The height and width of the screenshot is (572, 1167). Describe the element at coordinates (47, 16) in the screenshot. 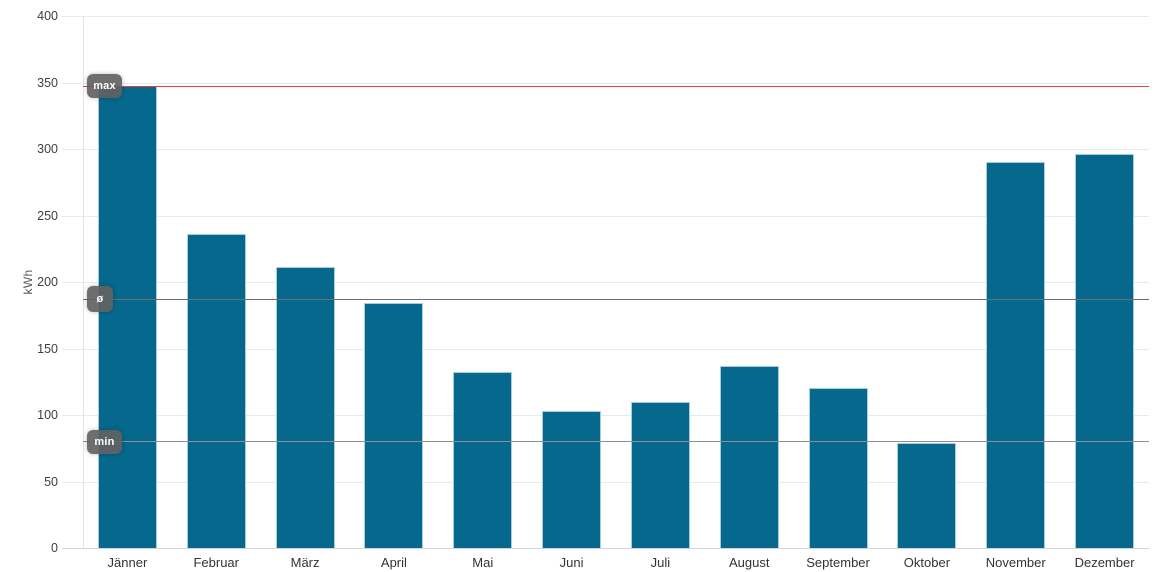

I see `y-tick-label-400: 400` at that location.